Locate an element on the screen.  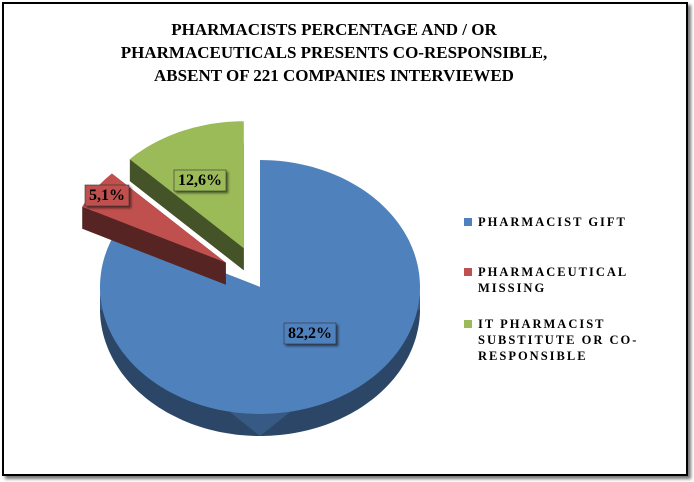
legend-item: PHARMACIST GIFT is located at coordinates (571, 222).